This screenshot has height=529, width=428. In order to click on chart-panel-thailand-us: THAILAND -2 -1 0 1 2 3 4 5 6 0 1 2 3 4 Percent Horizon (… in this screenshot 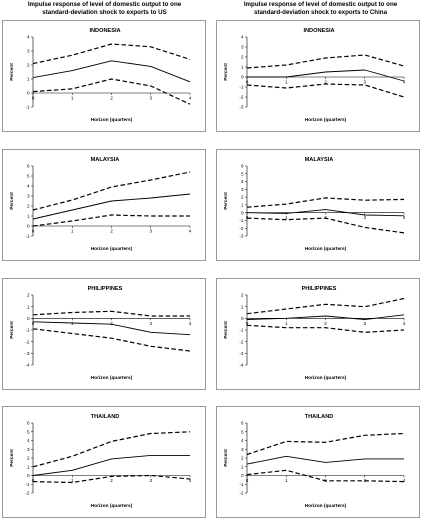, I will do `click(104, 462)`.